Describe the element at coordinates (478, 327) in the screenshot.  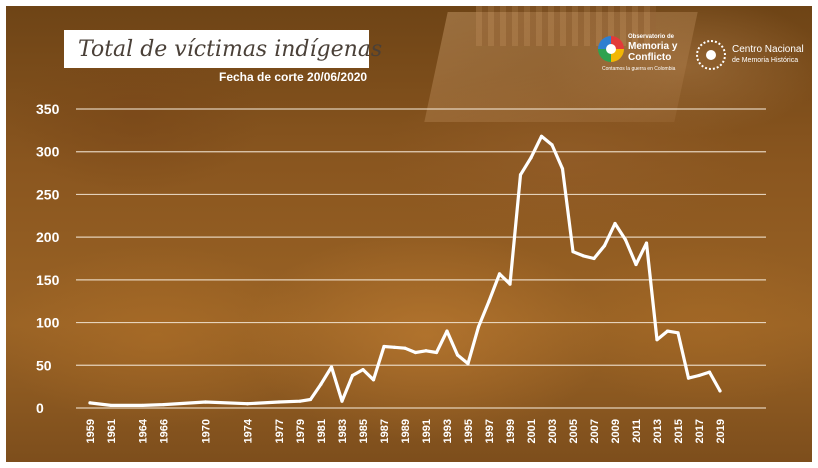
I see `data-point-1996` at that location.